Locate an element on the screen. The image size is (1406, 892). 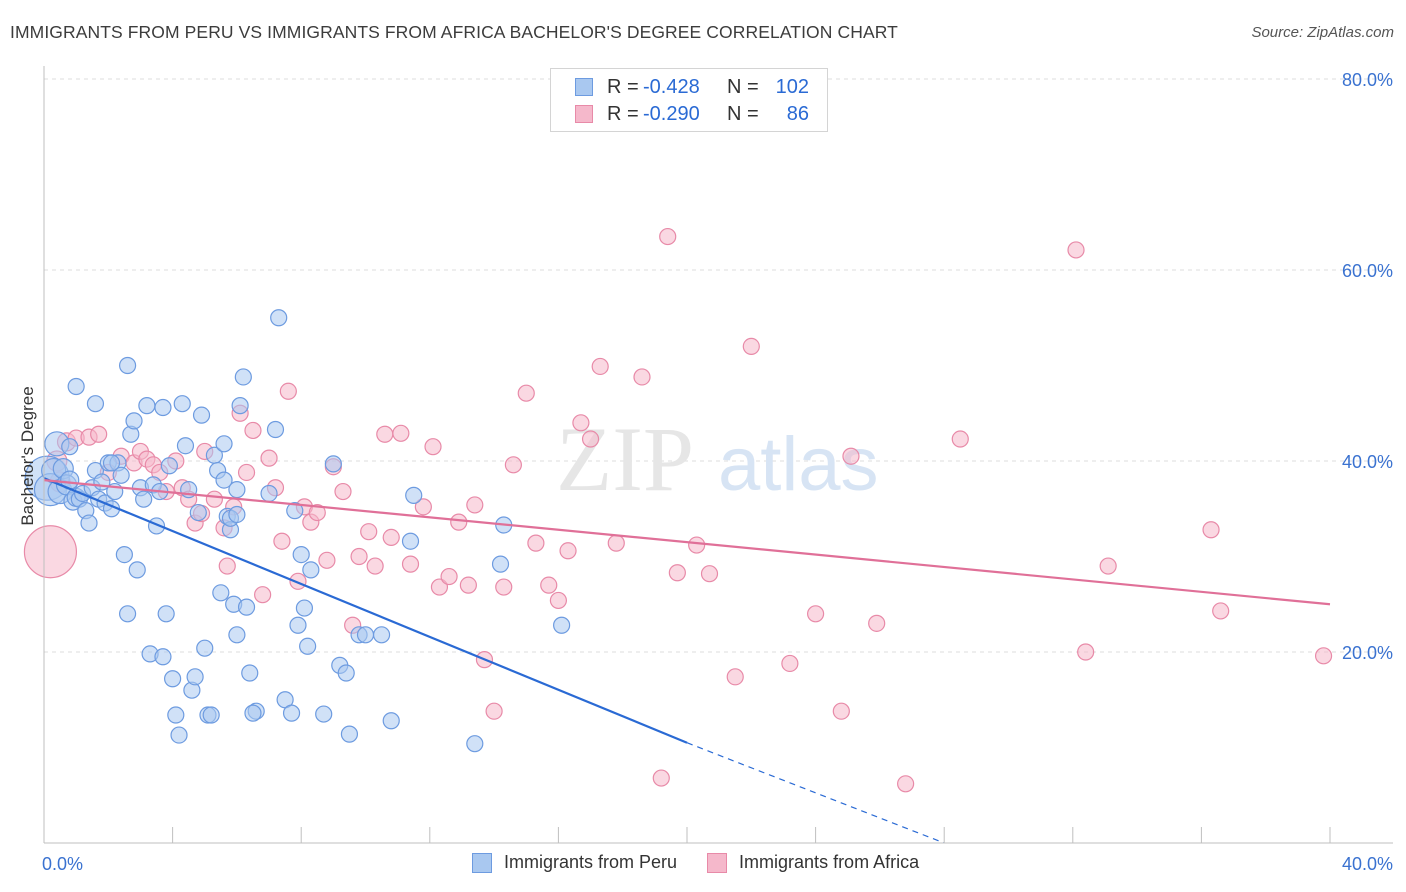
y-tick-label: 80.0% is located at coordinates (1367, 80).